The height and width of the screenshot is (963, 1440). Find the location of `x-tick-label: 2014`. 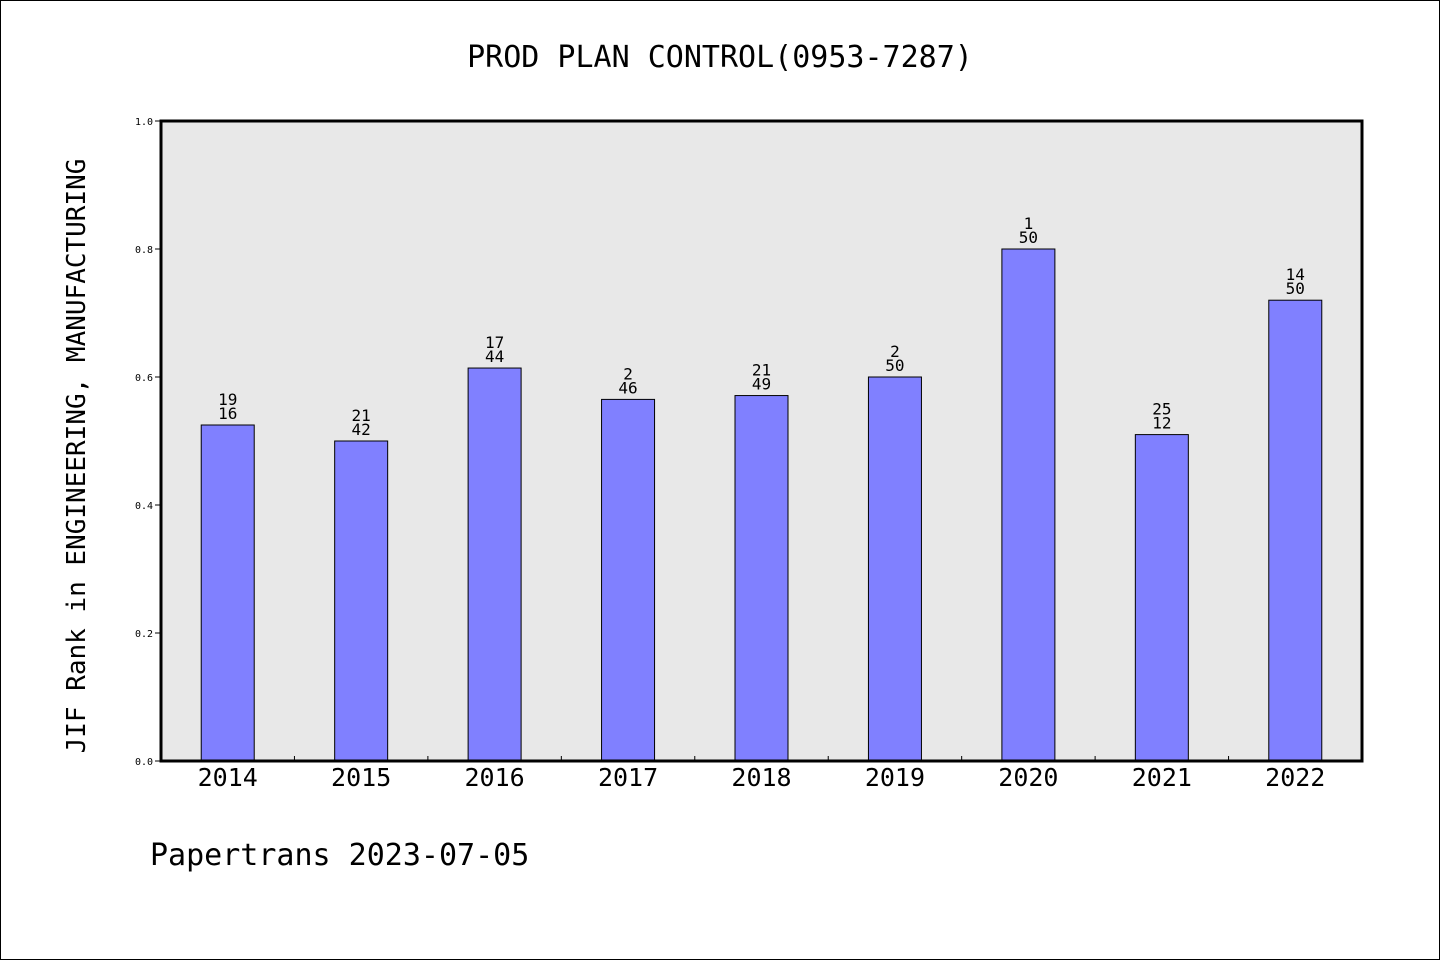

x-tick-label: 2014 is located at coordinates (228, 777).